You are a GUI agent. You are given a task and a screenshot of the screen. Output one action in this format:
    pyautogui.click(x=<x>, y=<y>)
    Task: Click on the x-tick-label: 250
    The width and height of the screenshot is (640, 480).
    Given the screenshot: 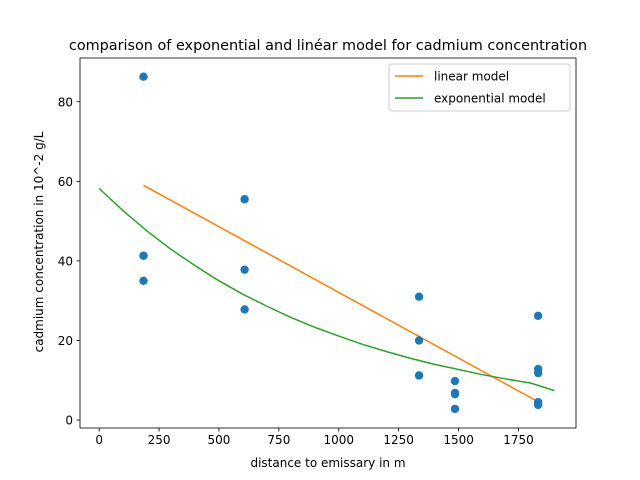 What is the action you would take?
    pyautogui.click(x=159, y=440)
    